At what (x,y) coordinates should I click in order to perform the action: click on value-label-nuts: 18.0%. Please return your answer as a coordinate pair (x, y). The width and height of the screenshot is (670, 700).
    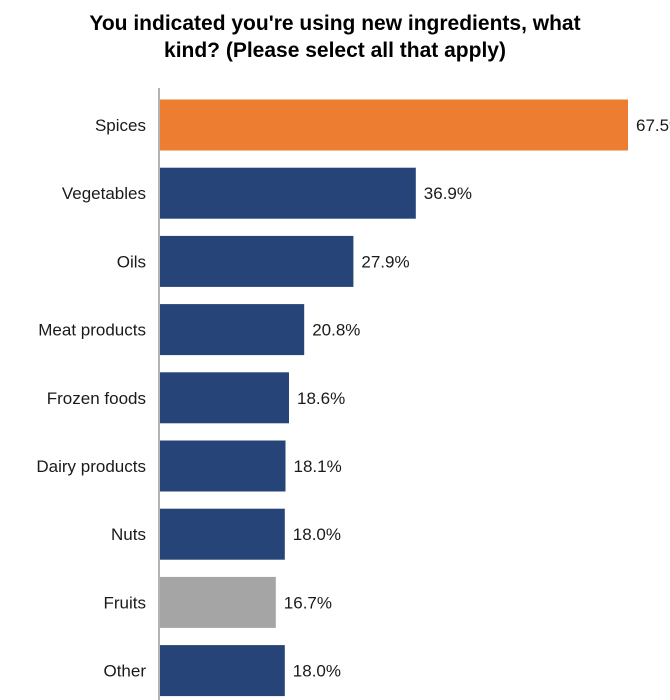
    Looking at the image, I should click on (317, 534).